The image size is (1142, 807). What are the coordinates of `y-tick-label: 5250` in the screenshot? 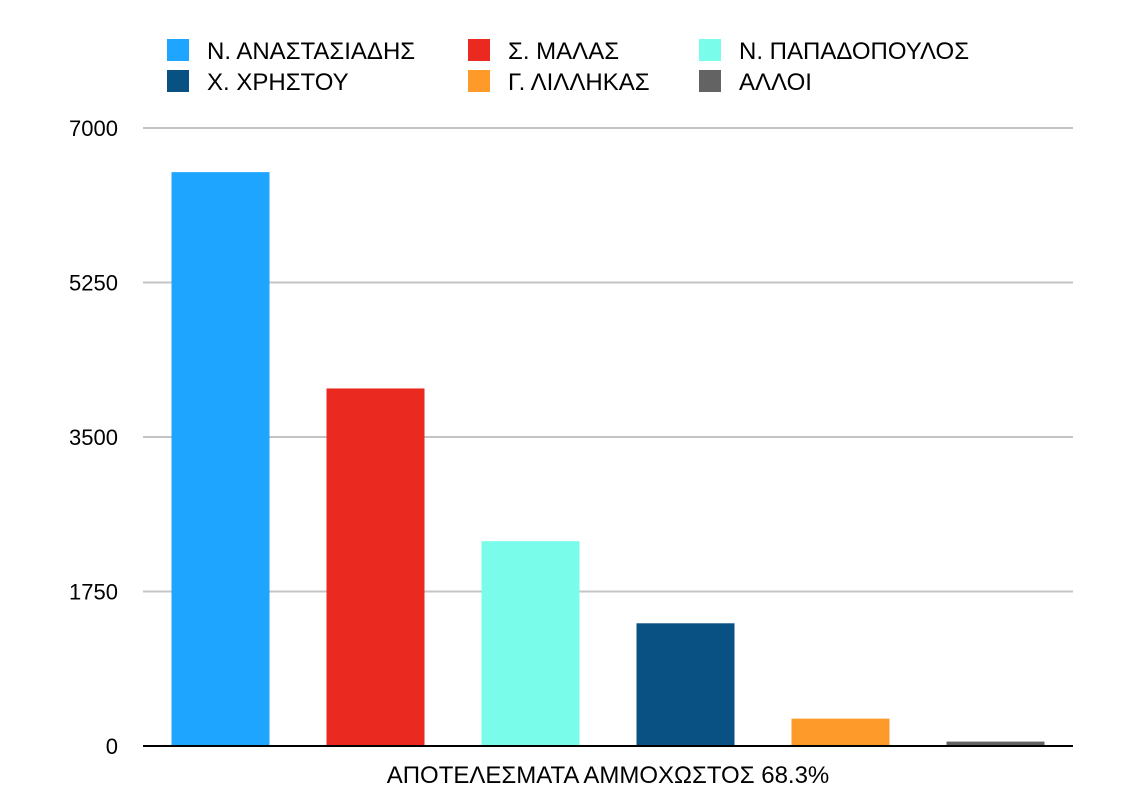 It's located at (93, 283).